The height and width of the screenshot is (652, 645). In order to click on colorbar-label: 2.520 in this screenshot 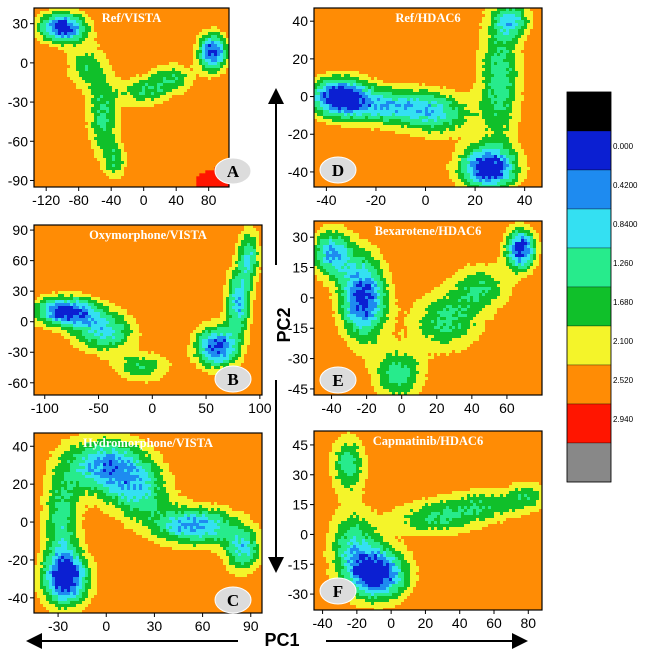, I will do `click(623, 380)`.